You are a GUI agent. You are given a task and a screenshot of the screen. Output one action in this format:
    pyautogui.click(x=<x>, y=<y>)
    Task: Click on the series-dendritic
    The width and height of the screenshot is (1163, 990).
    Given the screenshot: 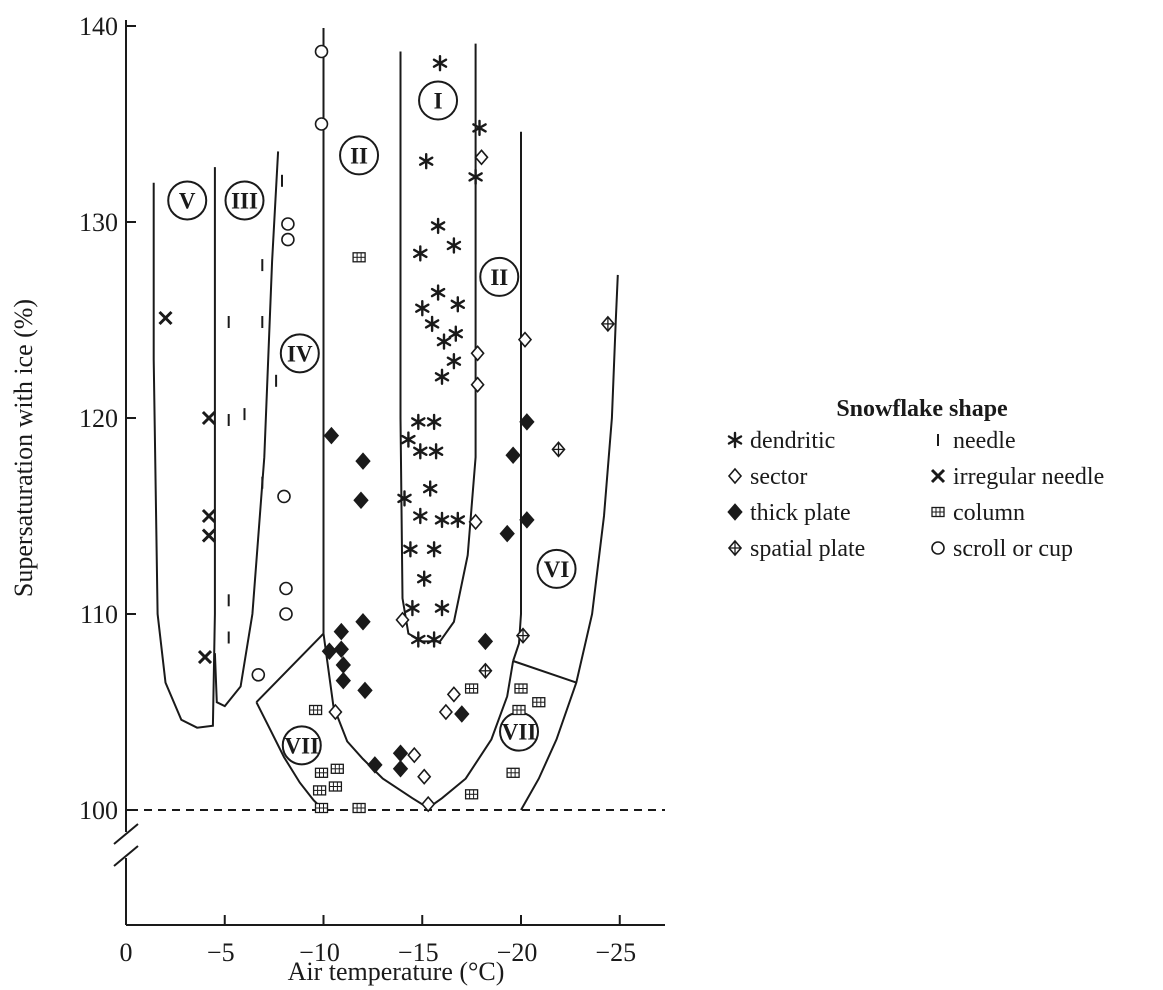 What is the action you would take?
    pyautogui.click(x=442, y=351)
    